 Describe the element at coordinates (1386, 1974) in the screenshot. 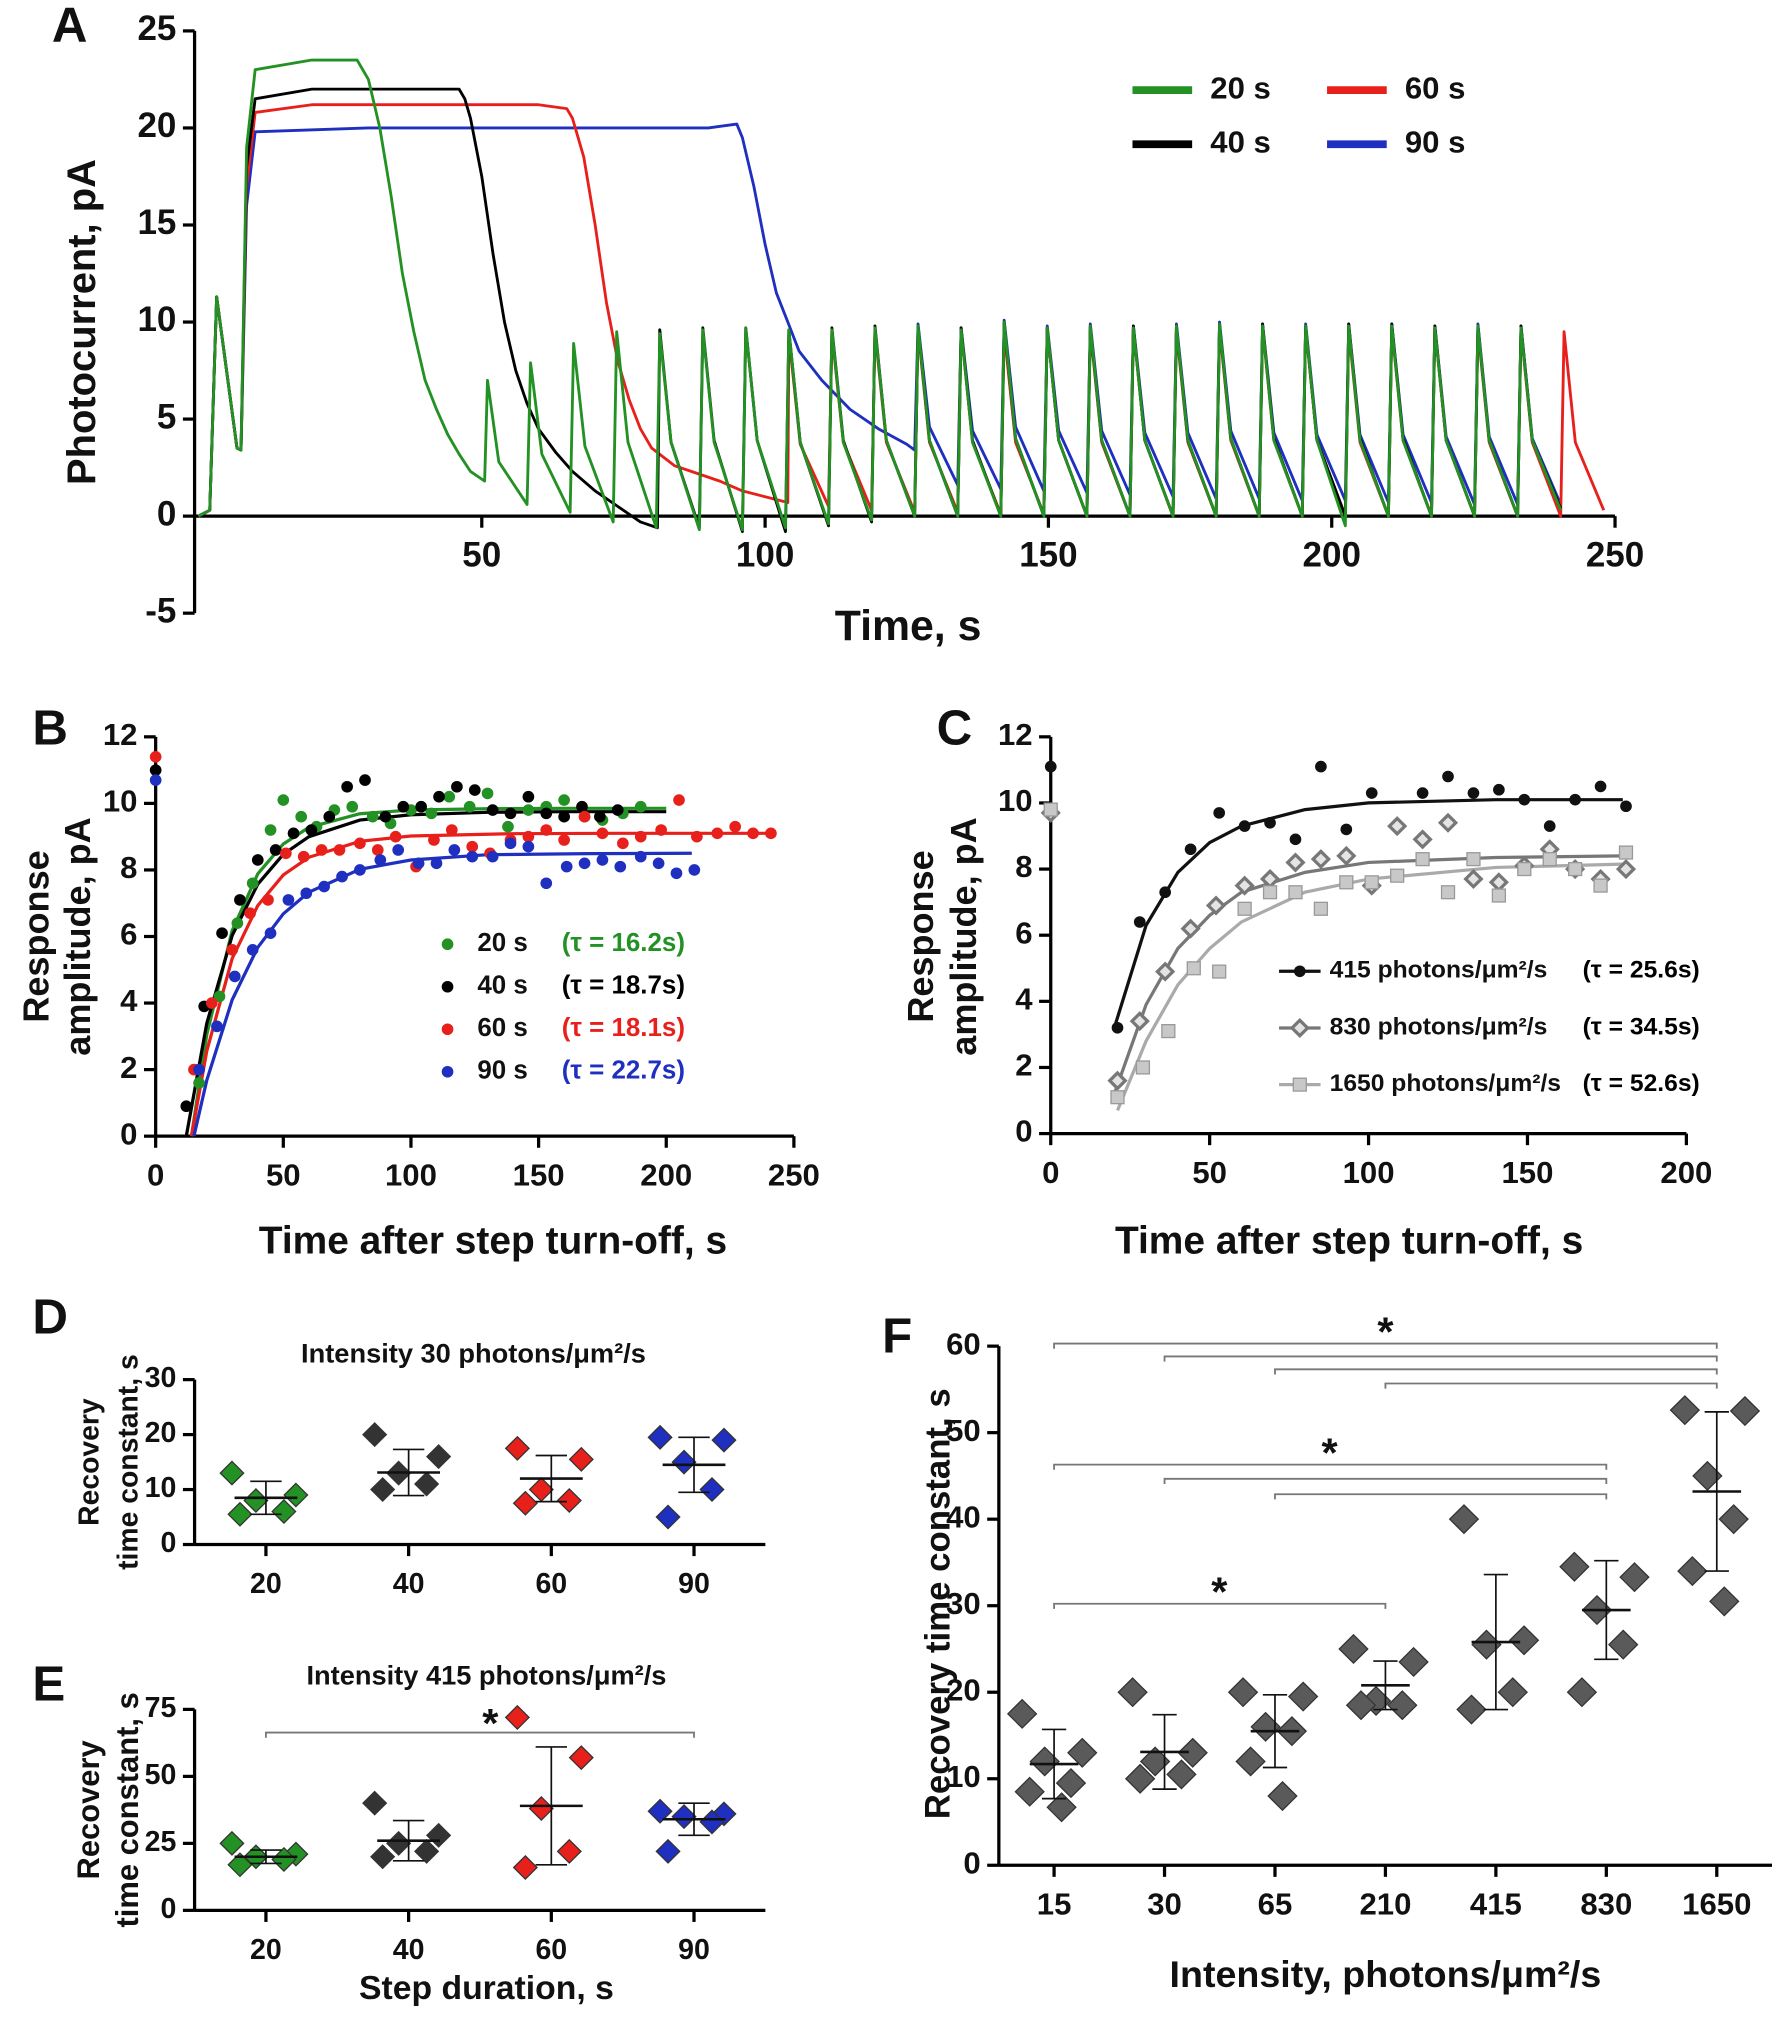

I see `x-axis-title: Intensity, photons/μm²/s` at that location.